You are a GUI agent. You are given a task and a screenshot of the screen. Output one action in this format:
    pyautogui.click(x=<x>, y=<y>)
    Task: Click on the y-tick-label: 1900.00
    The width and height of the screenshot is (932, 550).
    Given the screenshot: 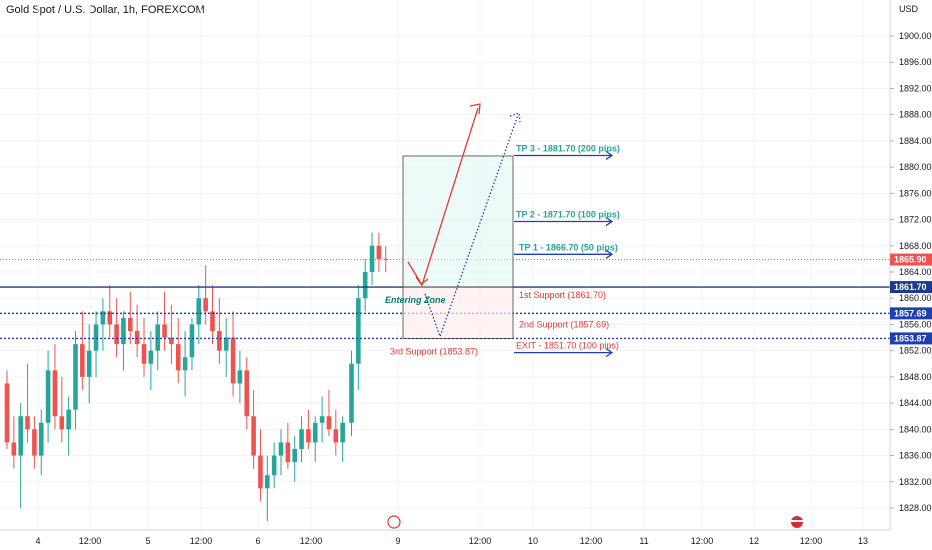 What is the action you would take?
    pyautogui.click(x=915, y=36)
    